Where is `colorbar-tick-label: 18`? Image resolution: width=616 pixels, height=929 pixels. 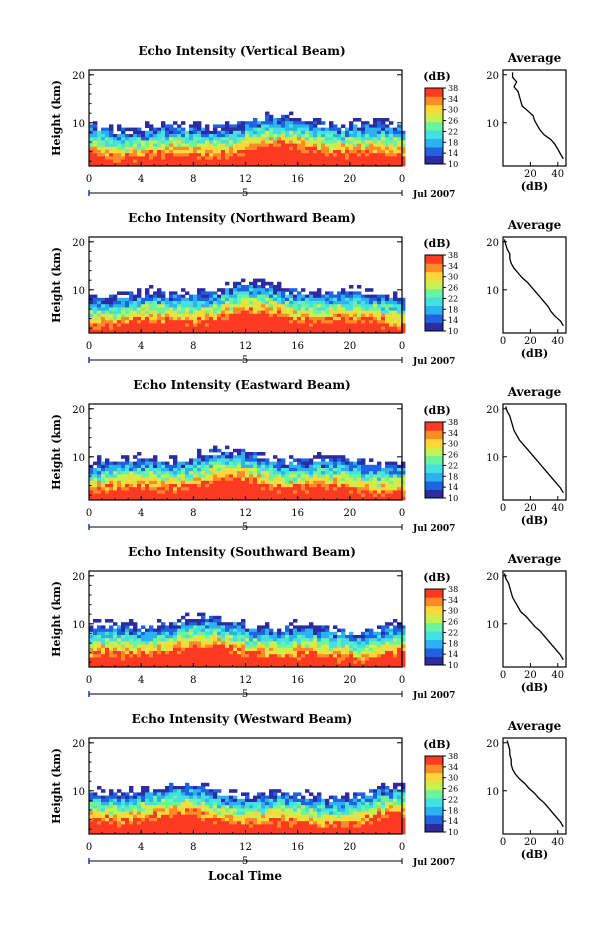
colorbar-tick-label: 18 is located at coordinates (453, 142).